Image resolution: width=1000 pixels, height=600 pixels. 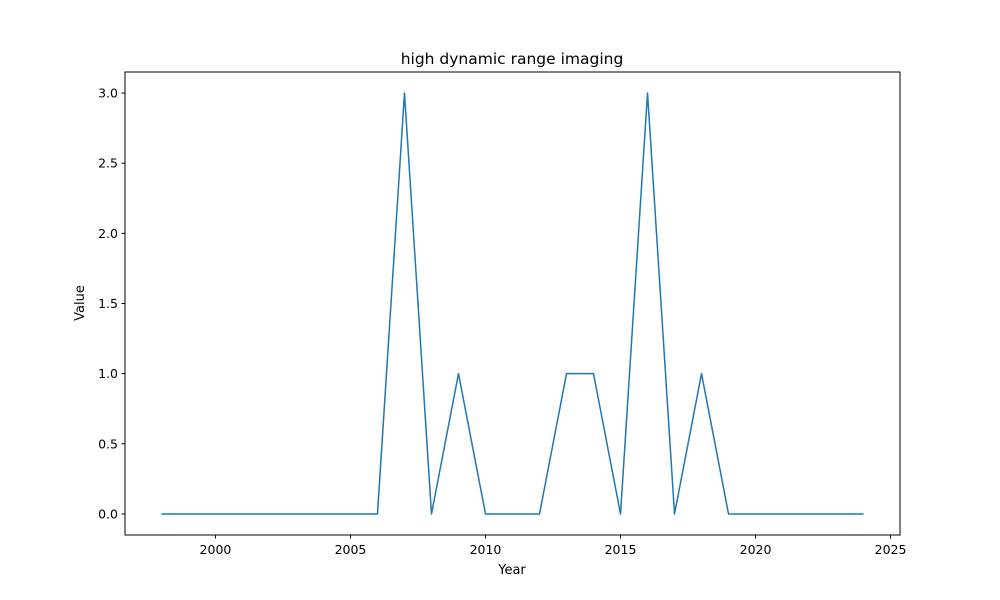 I want to click on y-tick-label: 3.0, so click(x=108, y=93).